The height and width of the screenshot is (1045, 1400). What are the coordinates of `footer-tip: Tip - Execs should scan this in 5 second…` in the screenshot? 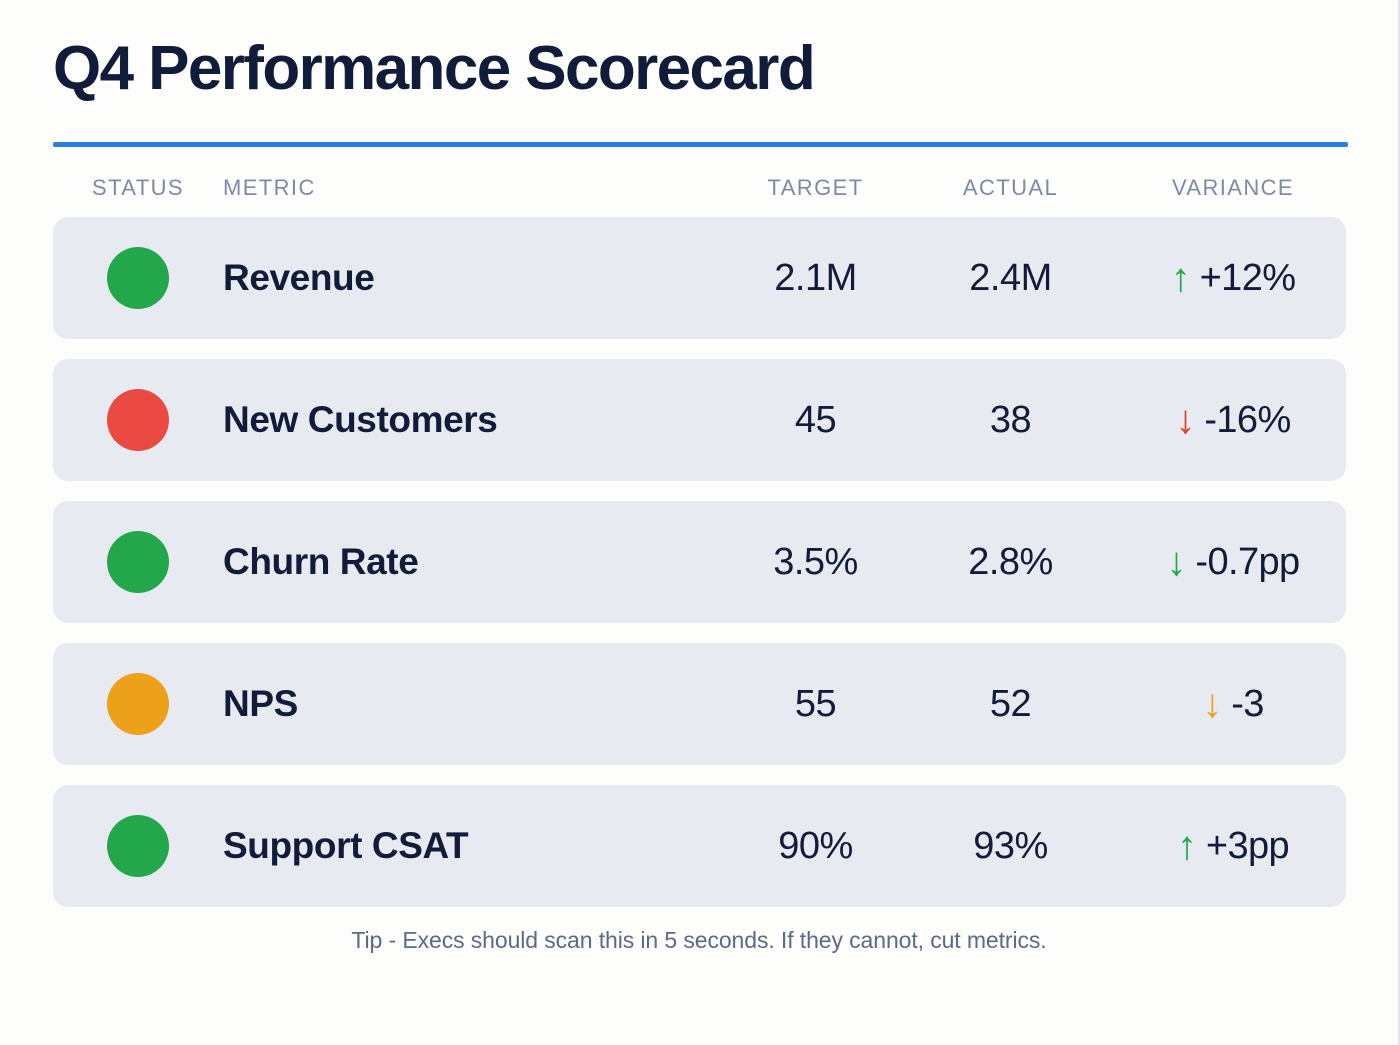 It's located at (699, 940).